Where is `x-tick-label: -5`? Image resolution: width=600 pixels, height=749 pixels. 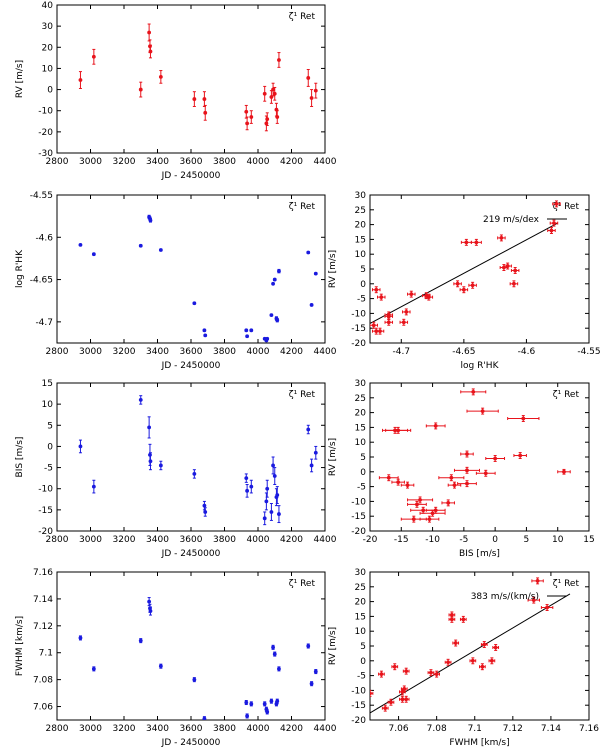
x-tick-label: -5 is located at coordinates (463, 540).